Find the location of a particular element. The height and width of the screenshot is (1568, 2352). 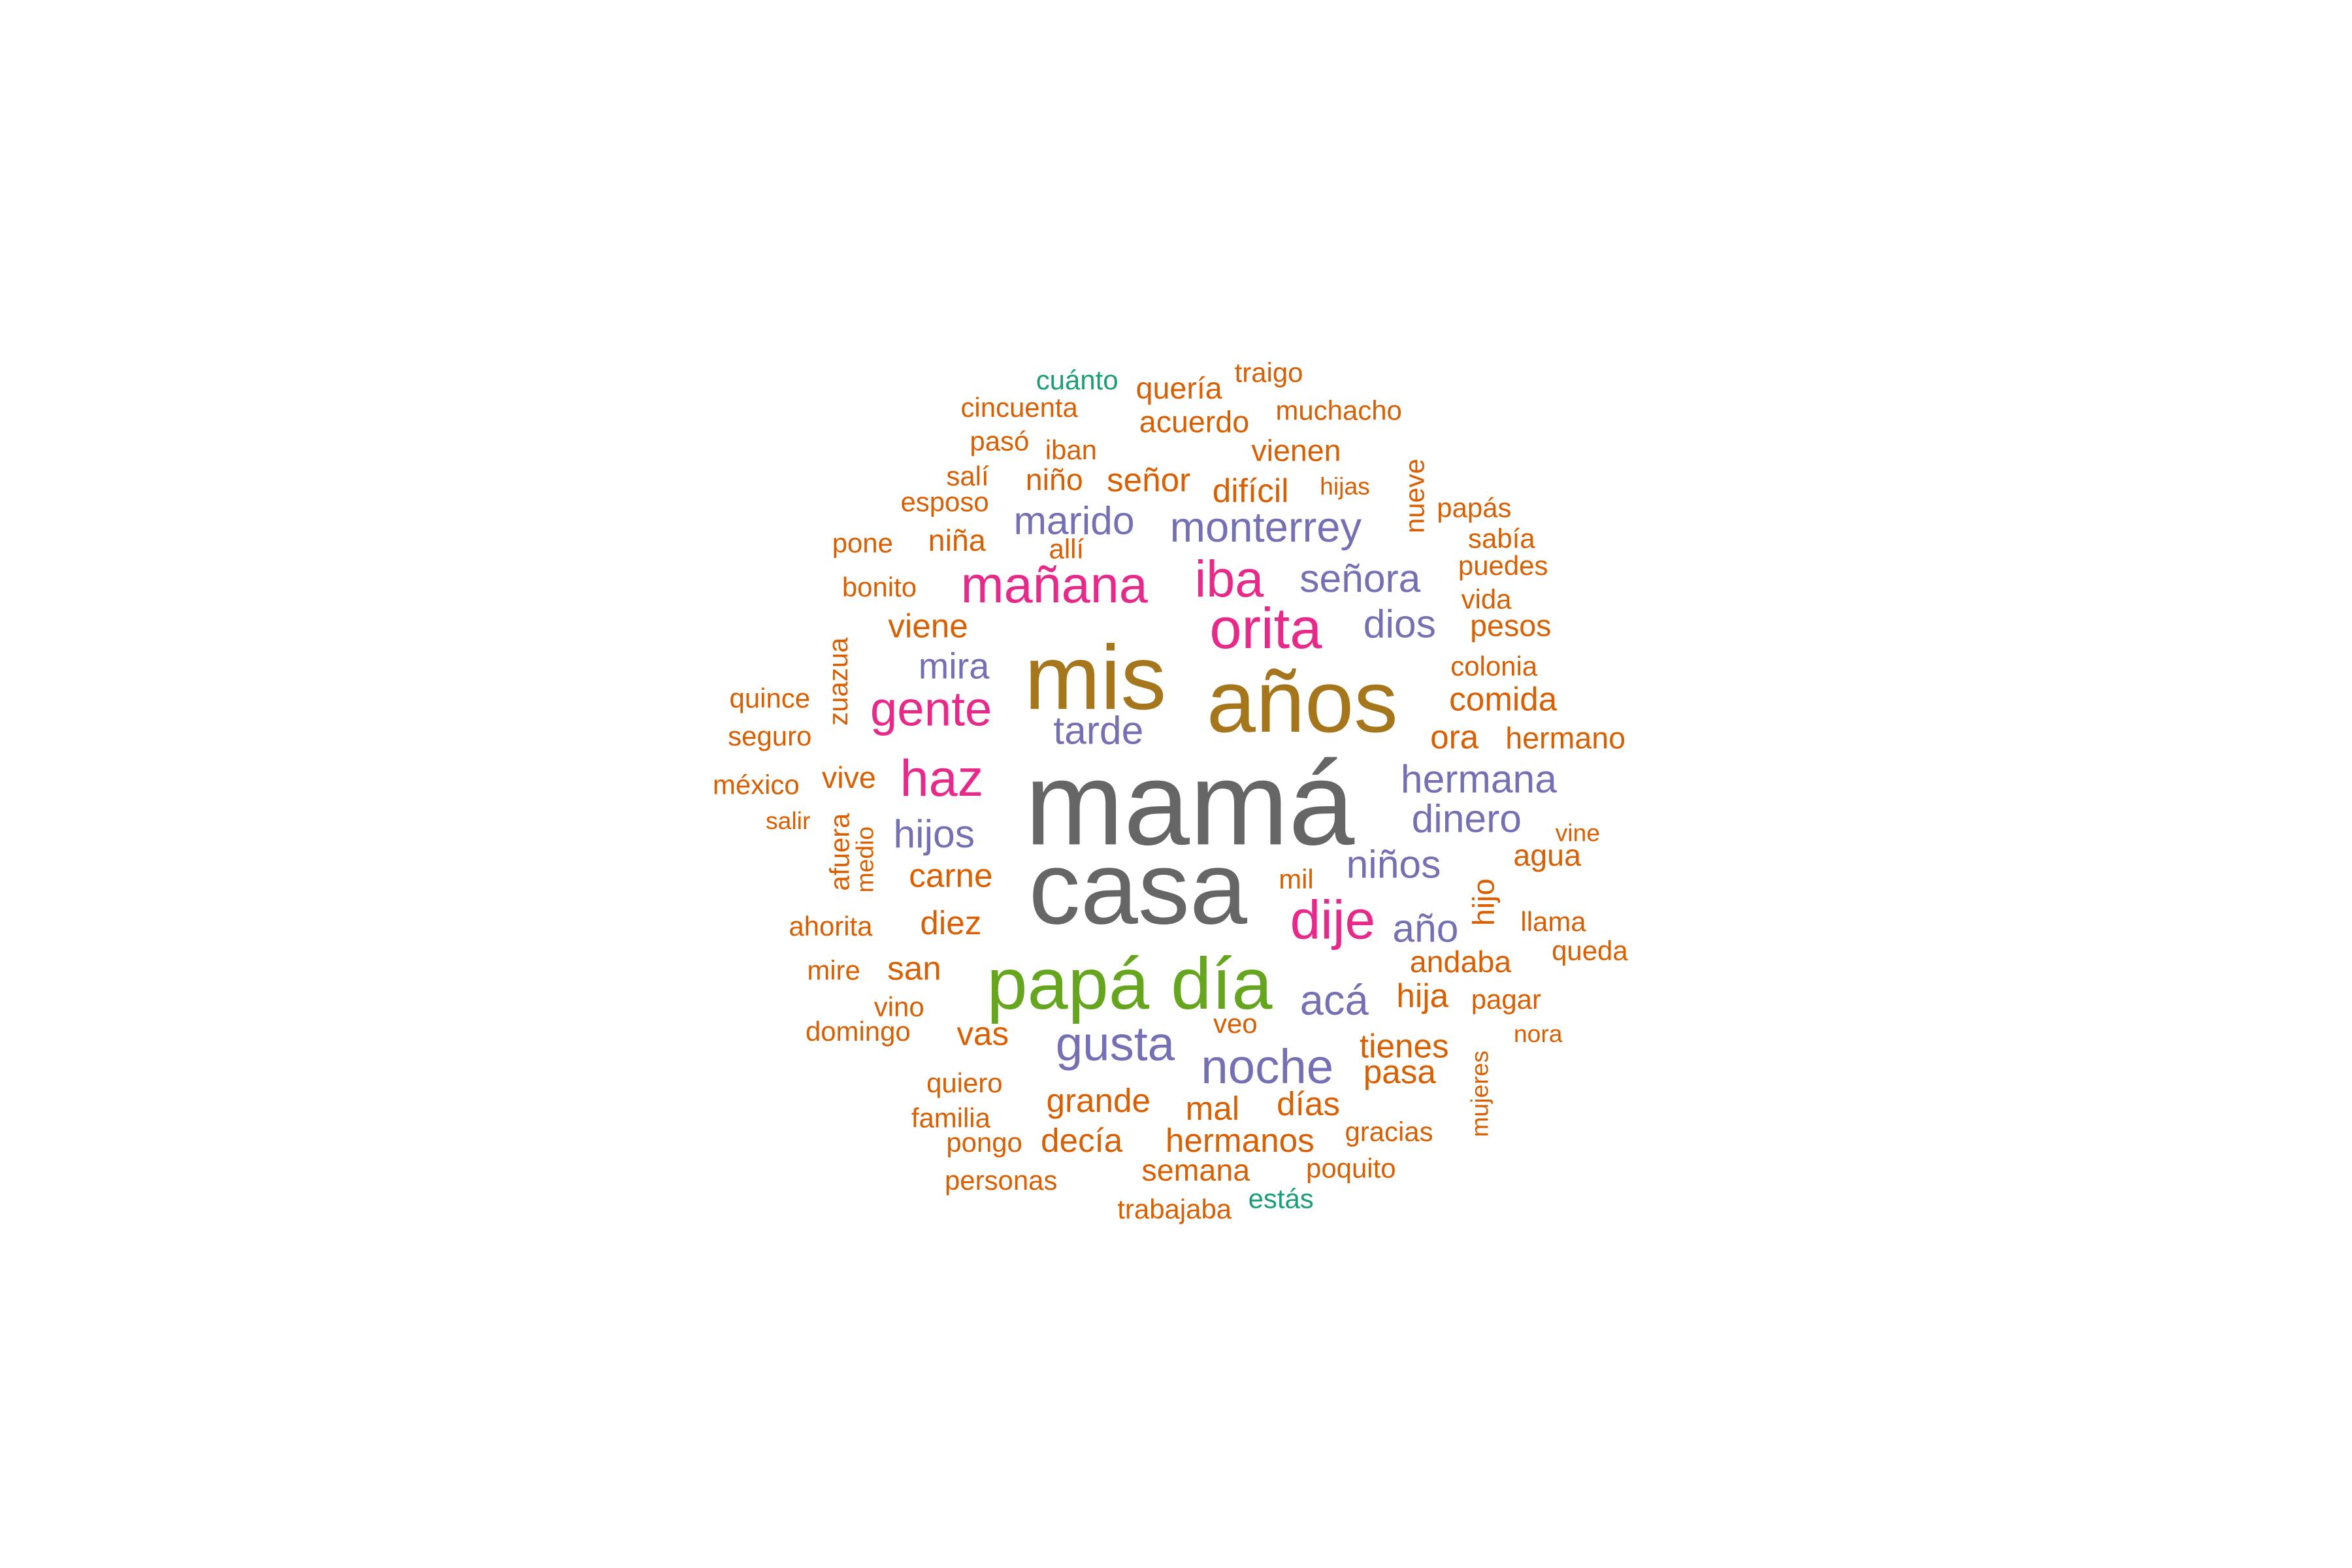

word-colonia: colonia is located at coordinates (1494, 666).